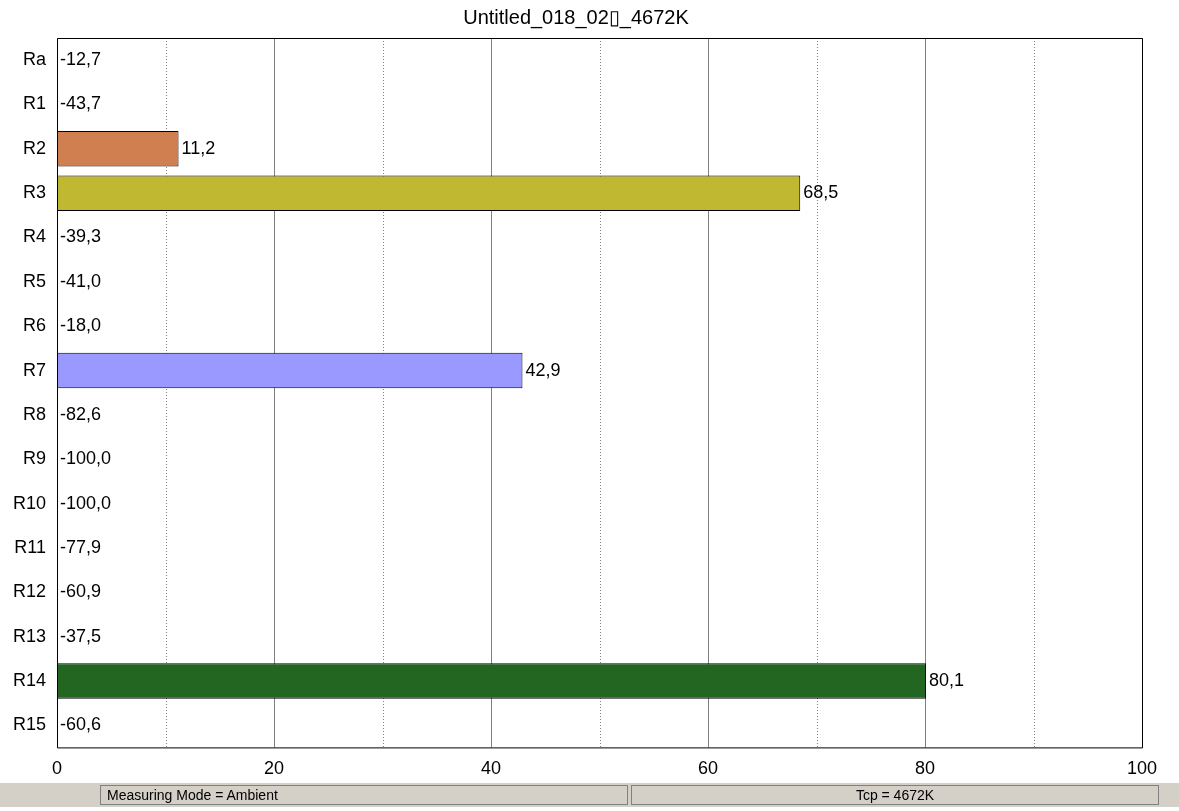 The height and width of the screenshot is (811, 1179). I want to click on data-label: 11,2, so click(198, 147).